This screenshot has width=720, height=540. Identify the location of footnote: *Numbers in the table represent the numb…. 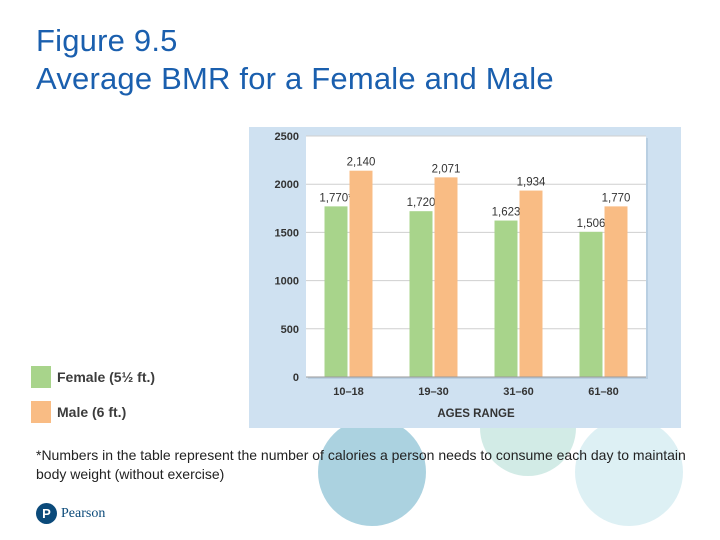
(361, 464).